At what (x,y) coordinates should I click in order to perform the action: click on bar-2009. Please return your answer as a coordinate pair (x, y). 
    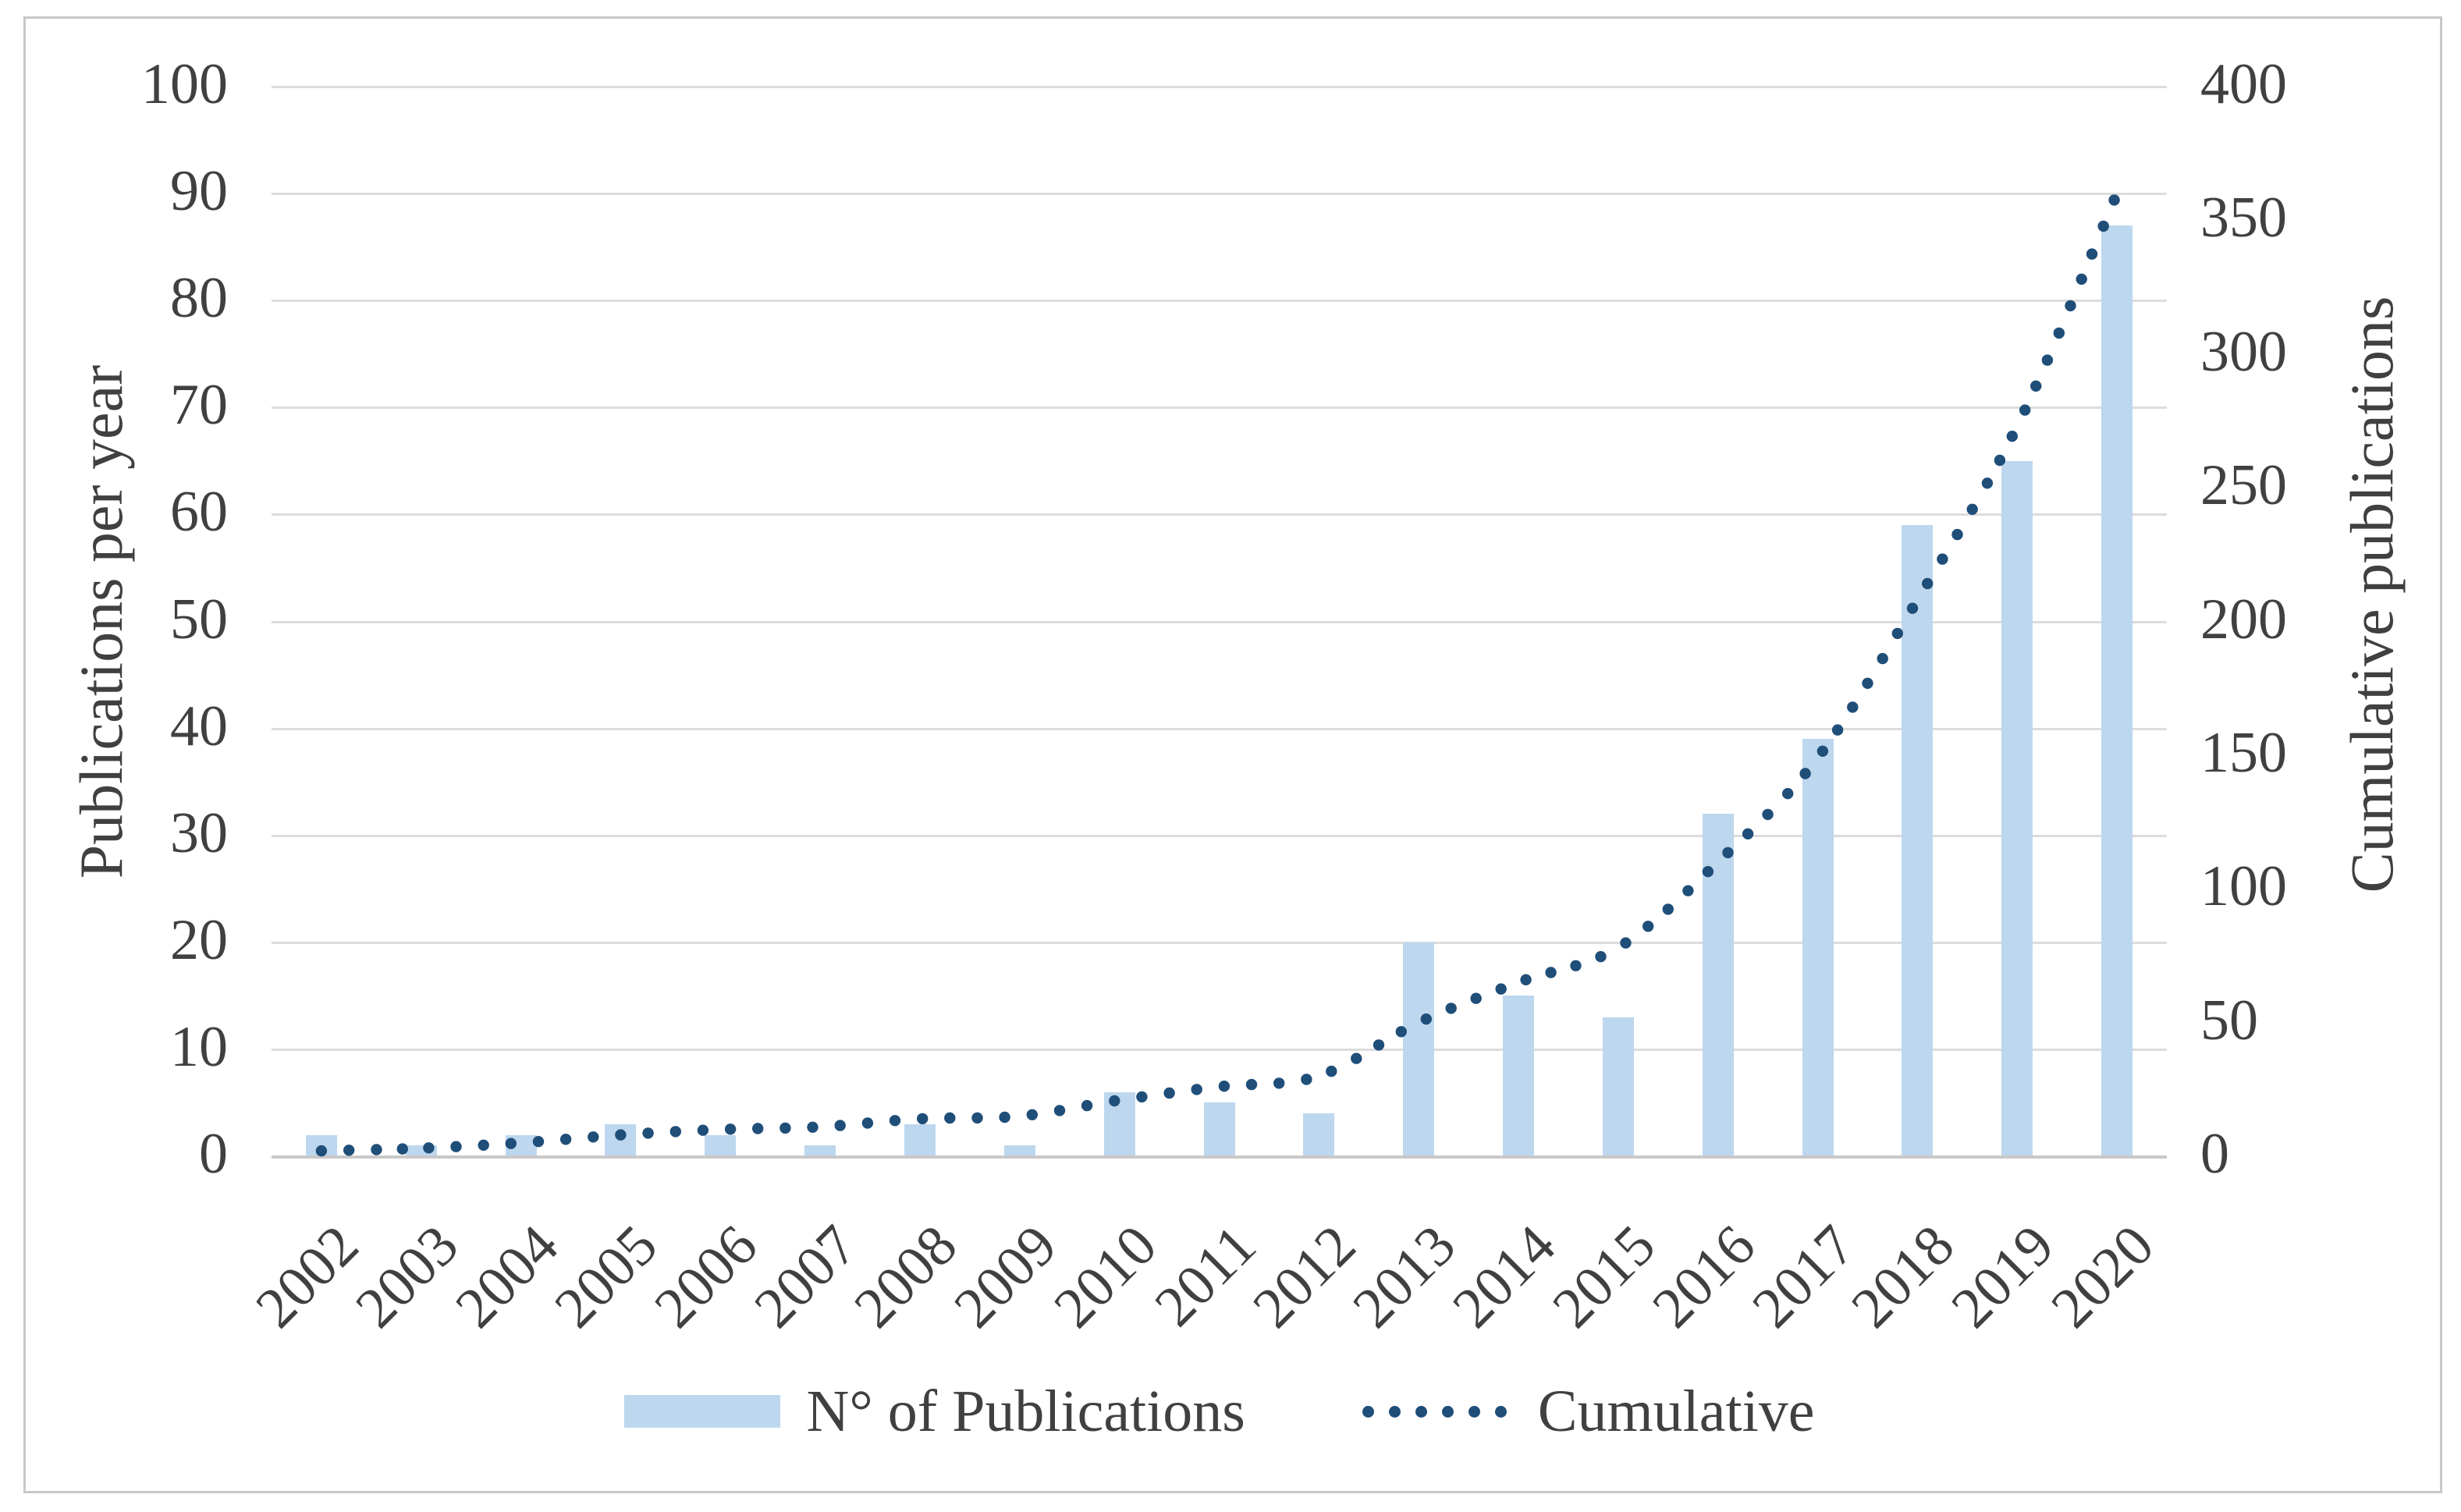
    Looking at the image, I should click on (1019, 1150).